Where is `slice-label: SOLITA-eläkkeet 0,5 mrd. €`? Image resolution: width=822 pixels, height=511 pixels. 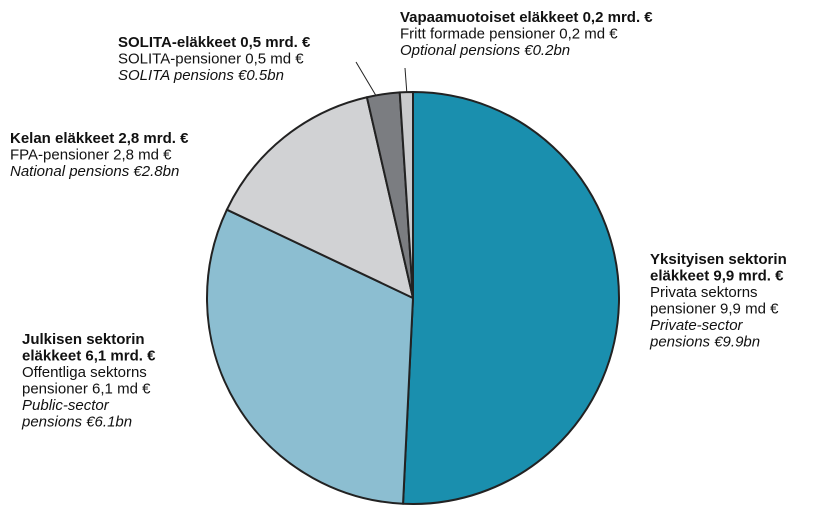
slice-label: SOLITA-eläkkeet 0,5 mrd. € is located at coordinates (214, 42).